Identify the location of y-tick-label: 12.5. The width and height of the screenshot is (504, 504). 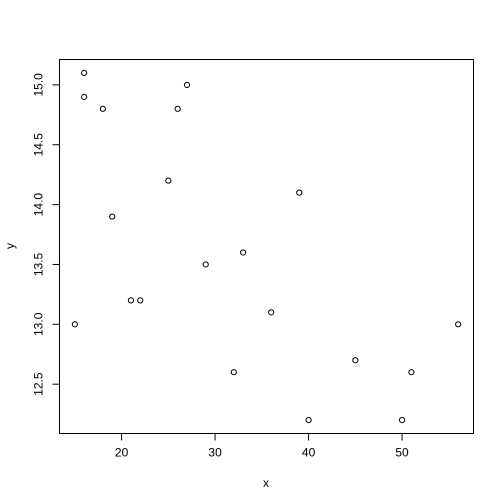
(39, 384).